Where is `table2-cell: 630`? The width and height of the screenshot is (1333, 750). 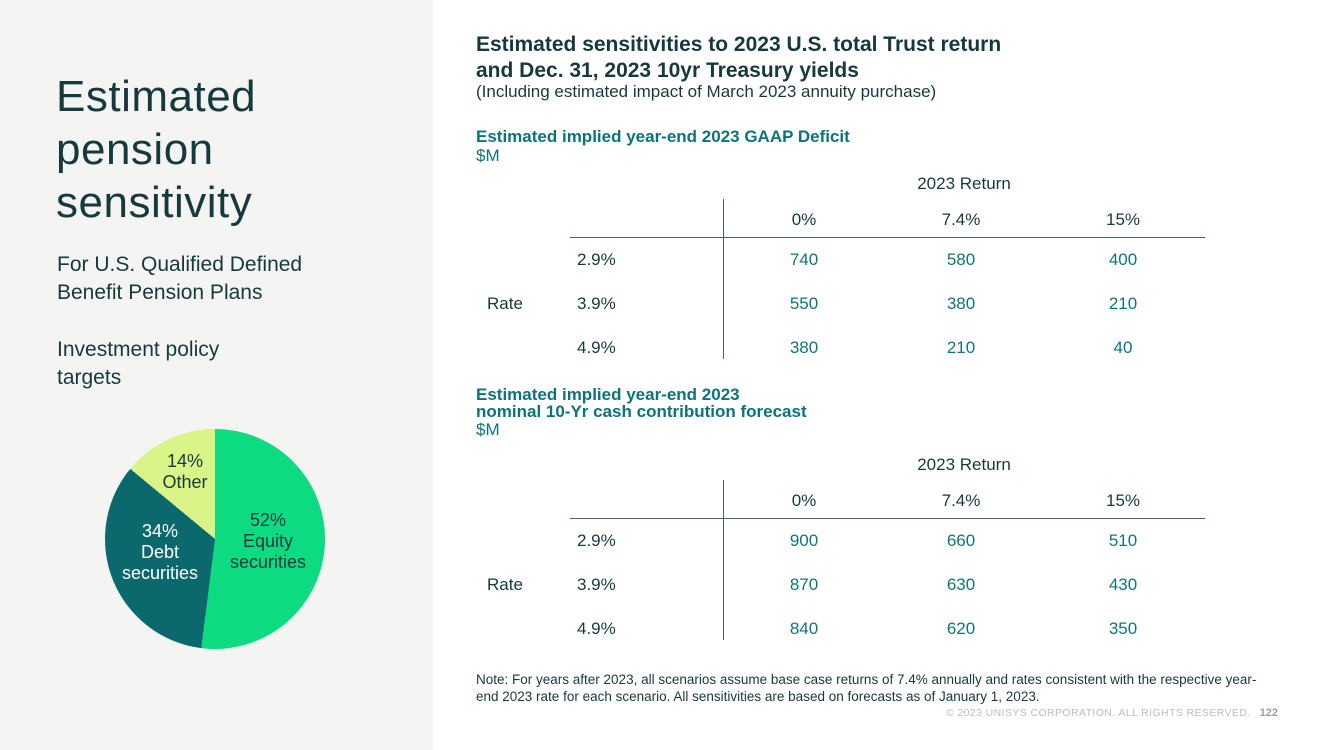
table2-cell: 630 is located at coordinates (961, 584).